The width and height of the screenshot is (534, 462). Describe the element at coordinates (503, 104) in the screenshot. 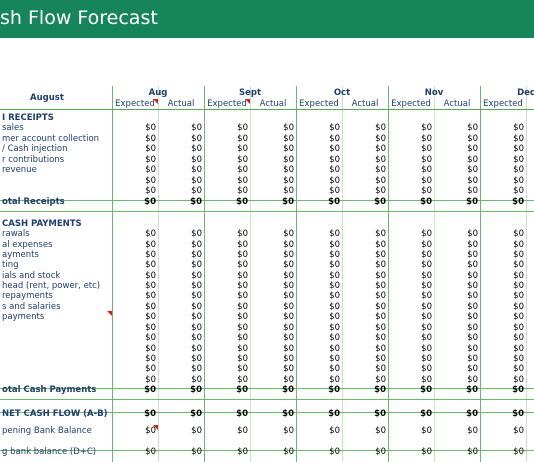

I see `column-header: Expected` at that location.